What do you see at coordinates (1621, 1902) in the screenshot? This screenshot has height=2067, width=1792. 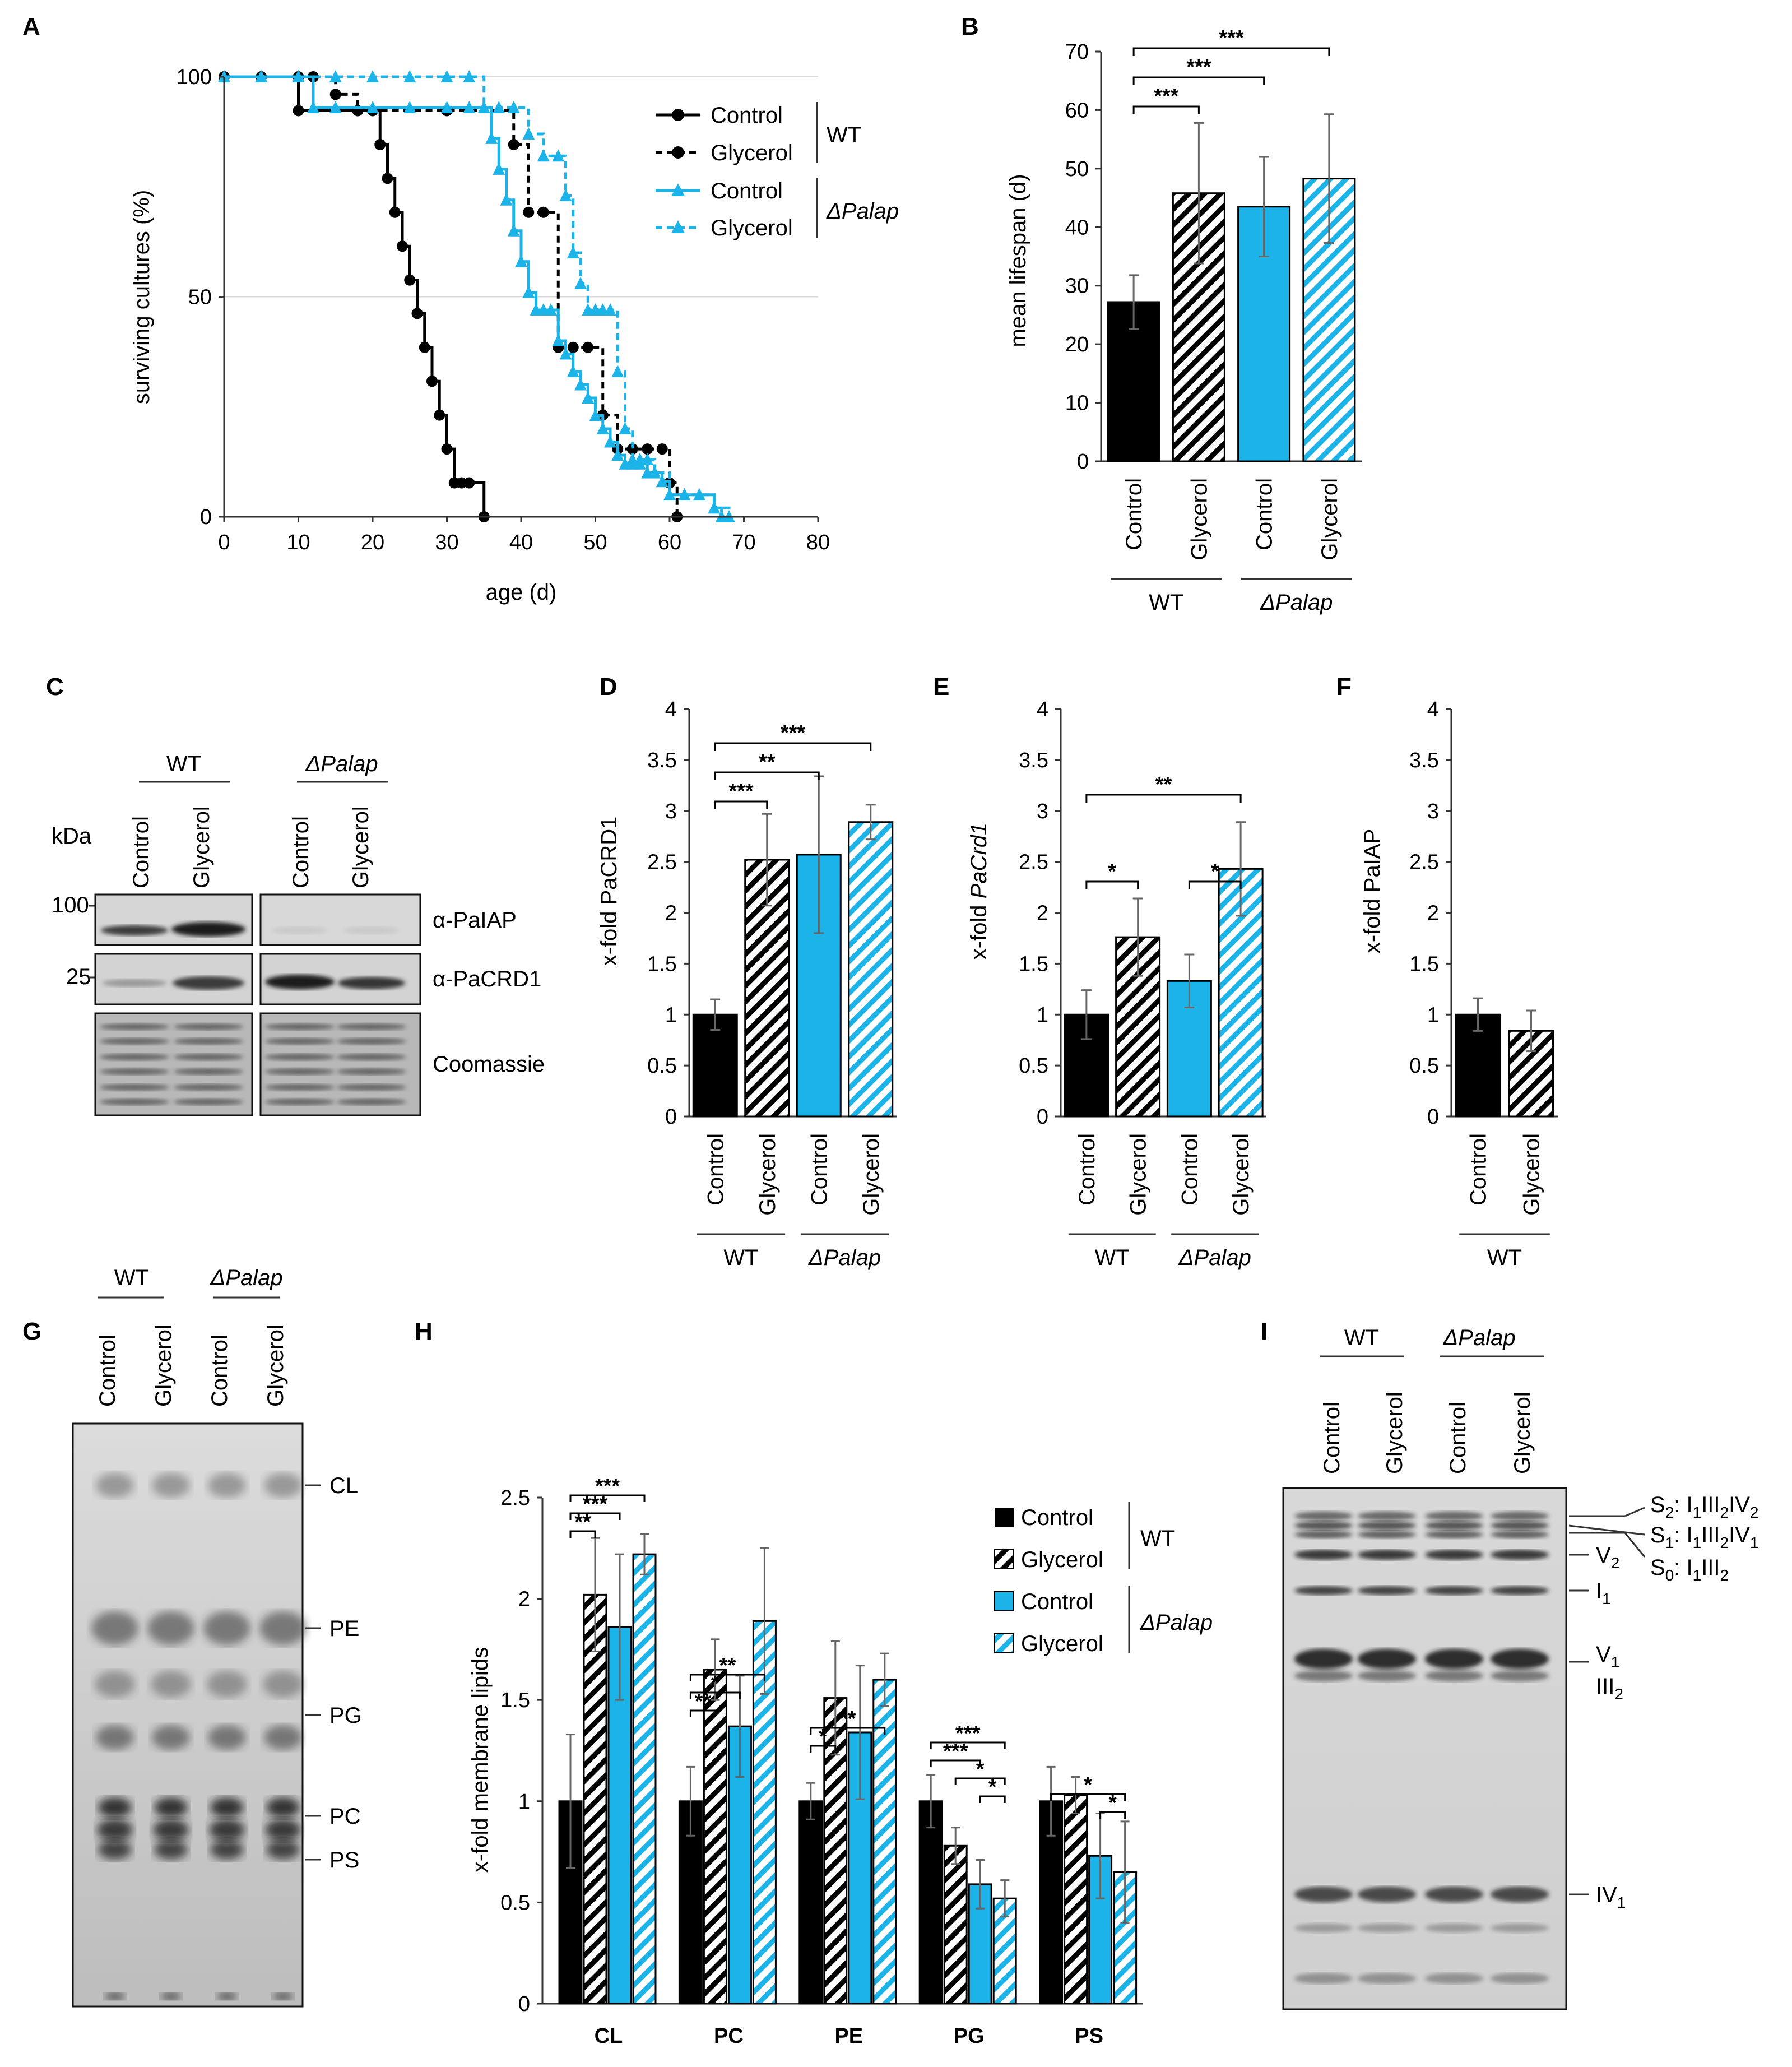 I see `i-label-iv1-sub: 1` at bounding box center [1621, 1902].